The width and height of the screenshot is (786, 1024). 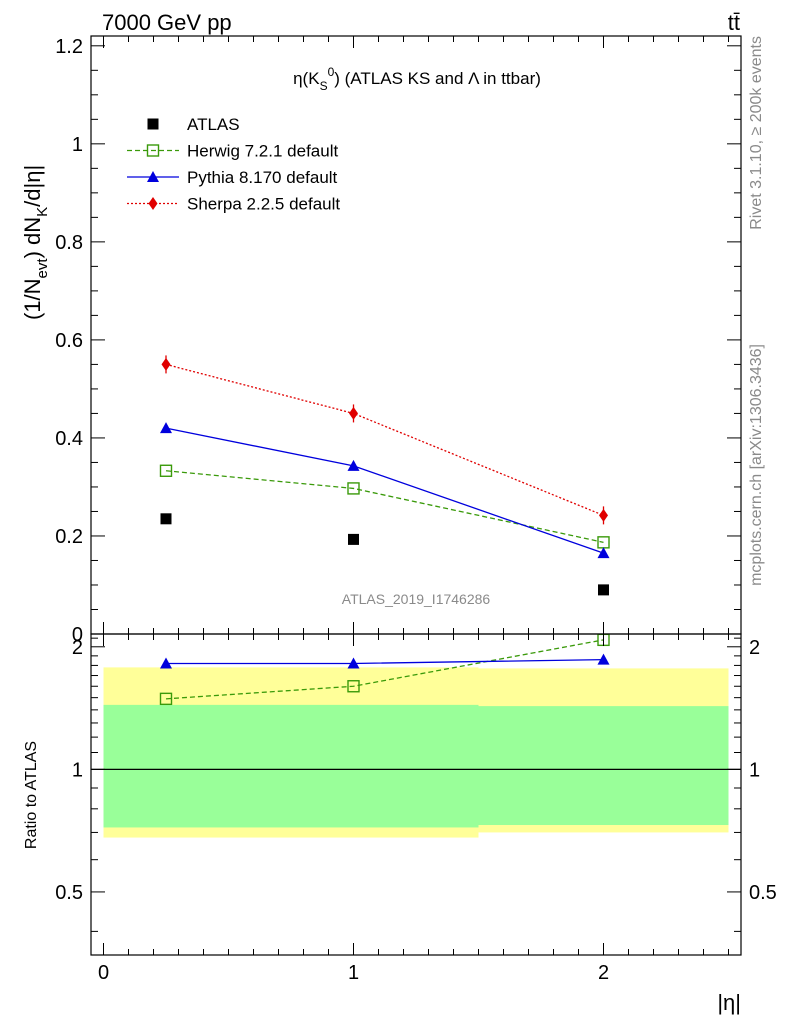 What do you see at coordinates (77, 648) in the screenshot?
I see `ratio-ytick-label: 2` at bounding box center [77, 648].